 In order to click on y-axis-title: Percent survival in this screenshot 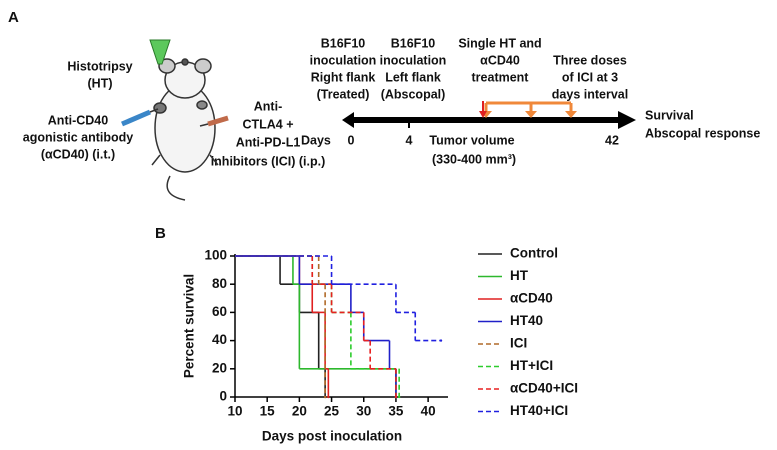, I will do `click(189, 326)`.